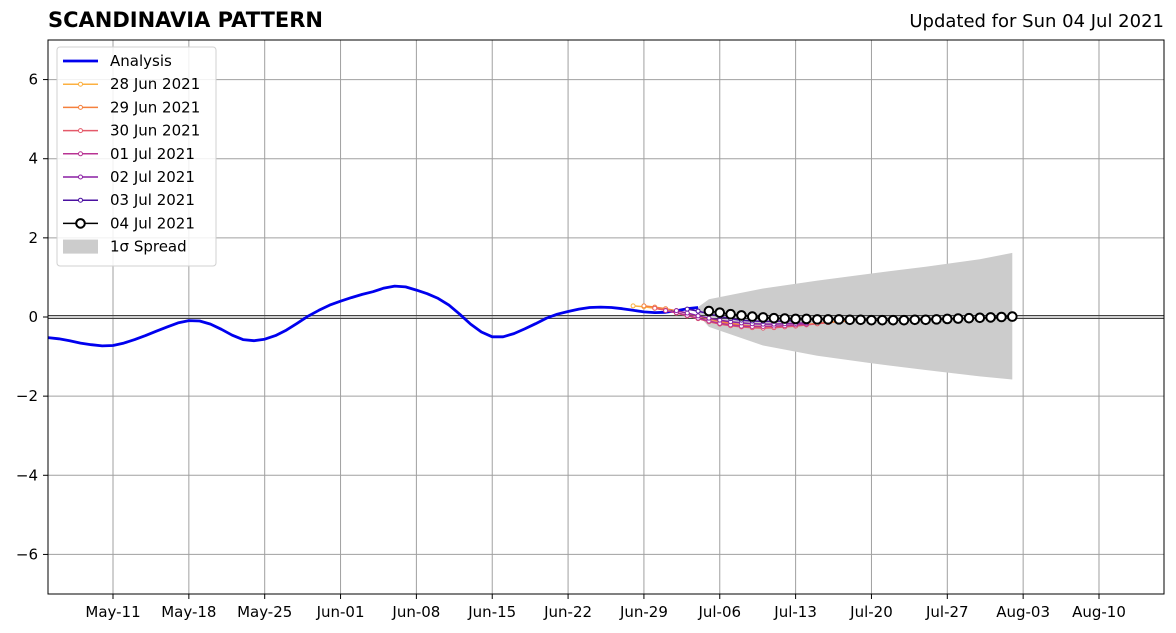 The image size is (1176, 633). Describe the element at coordinates (33, 159) in the screenshot. I see `y-tick-label: 4` at that location.